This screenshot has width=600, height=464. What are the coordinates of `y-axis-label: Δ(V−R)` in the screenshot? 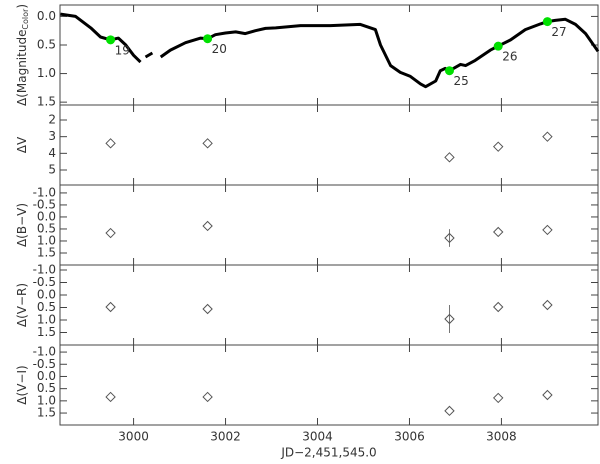 It's located at (22, 305).